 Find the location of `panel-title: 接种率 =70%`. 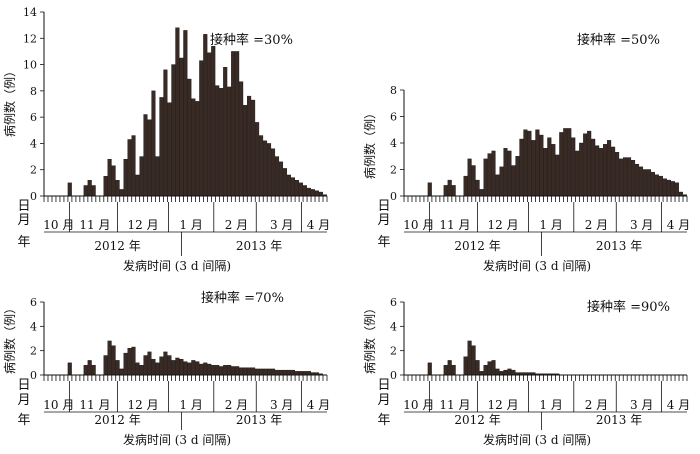

panel-title: 接种率 =70% is located at coordinates (242, 298).